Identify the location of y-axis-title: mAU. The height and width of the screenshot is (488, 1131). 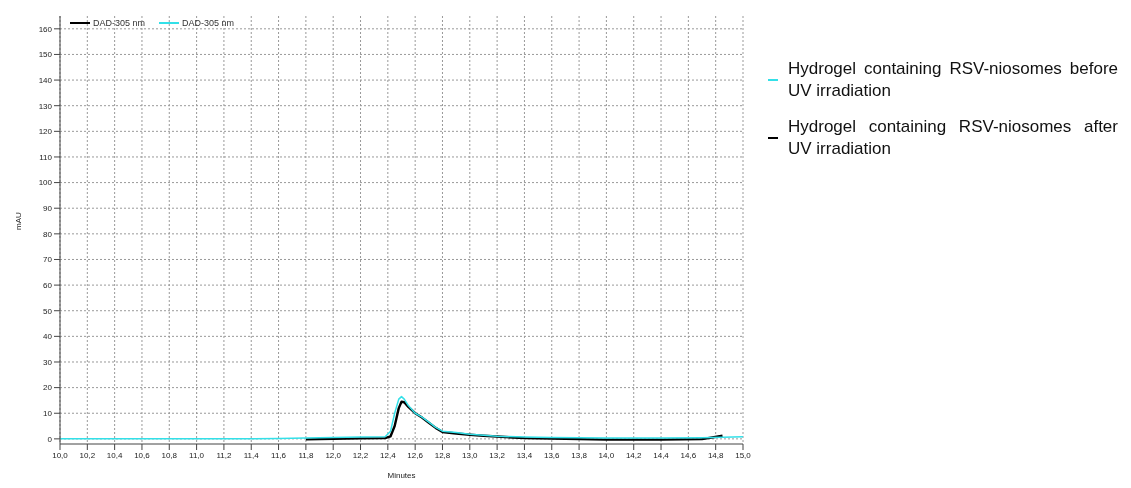
(18, 221).